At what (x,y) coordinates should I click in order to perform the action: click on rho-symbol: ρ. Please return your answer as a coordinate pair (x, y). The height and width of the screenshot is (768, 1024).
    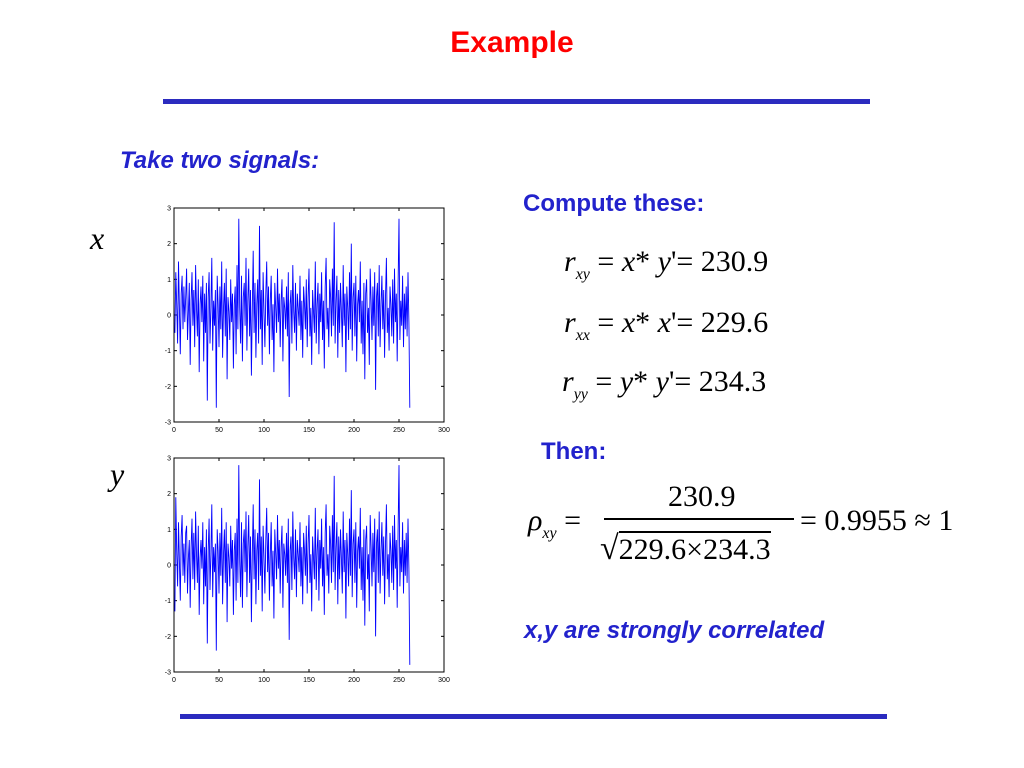
    Looking at the image, I should click on (535, 520).